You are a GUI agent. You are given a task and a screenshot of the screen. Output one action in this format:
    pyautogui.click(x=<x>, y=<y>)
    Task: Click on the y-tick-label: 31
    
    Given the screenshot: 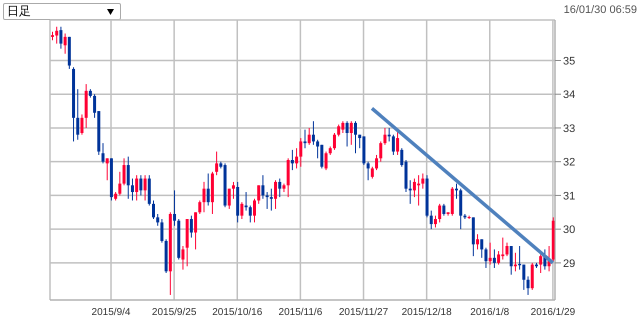 What is the action you would take?
    pyautogui.click(x=569, y=196)
    